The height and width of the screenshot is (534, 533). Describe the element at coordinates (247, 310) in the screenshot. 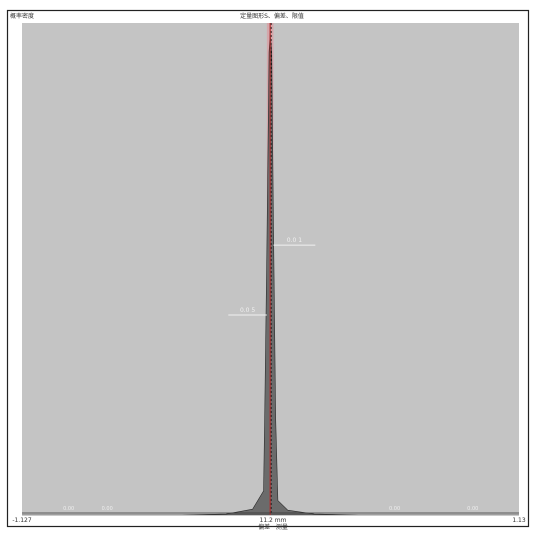

I see `annotation-label-1: 0.0 5` at that location.